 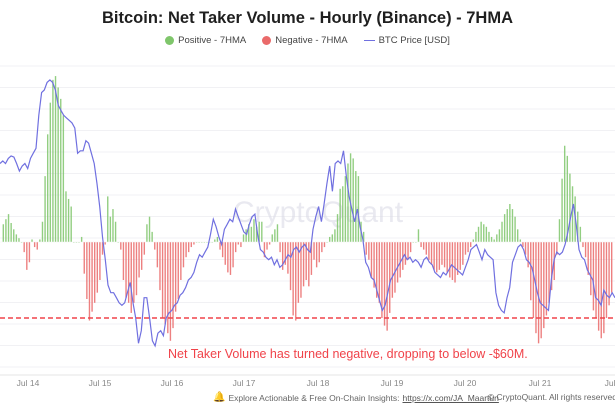 I want to click on footer-link: https://x.com/JA_Maartun, so click(x=450, y=397).